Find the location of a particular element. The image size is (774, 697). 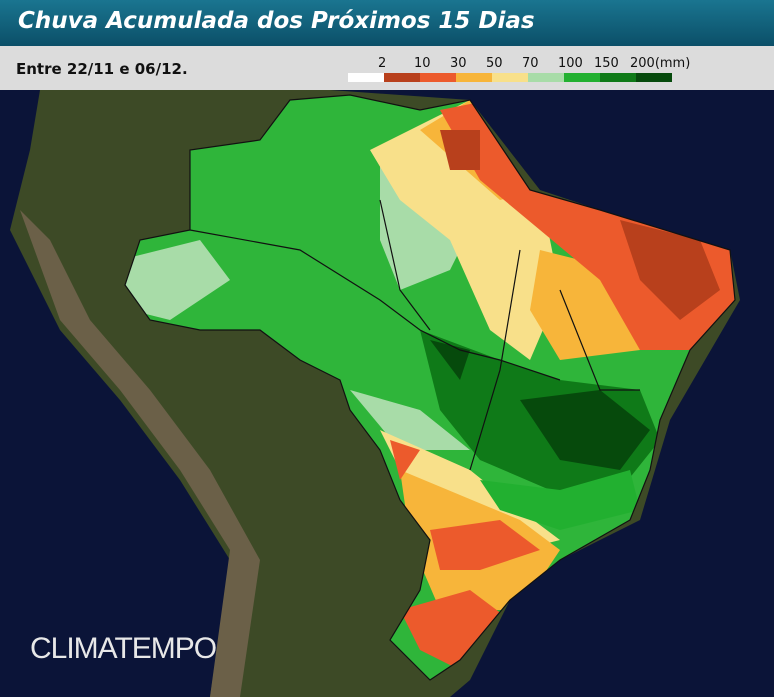

legend-label: 100 is located at coordinates (570, 63).